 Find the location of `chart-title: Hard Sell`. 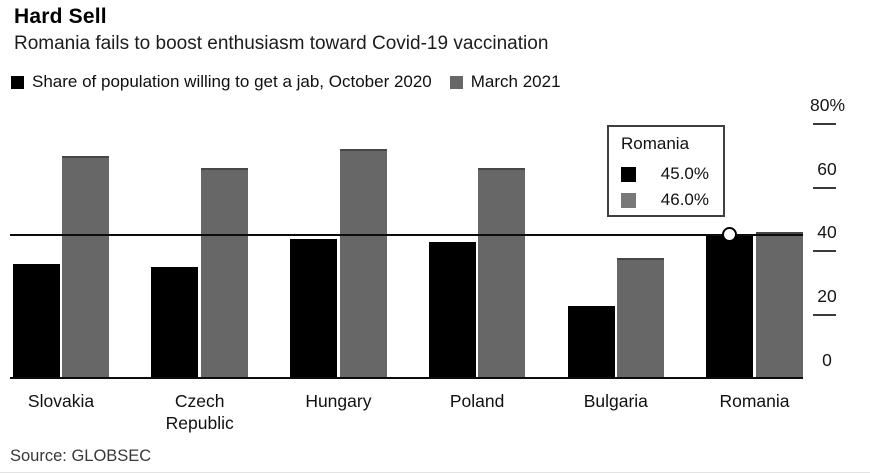

chart-title: Hard Sell is located at coordinates (60, 16).